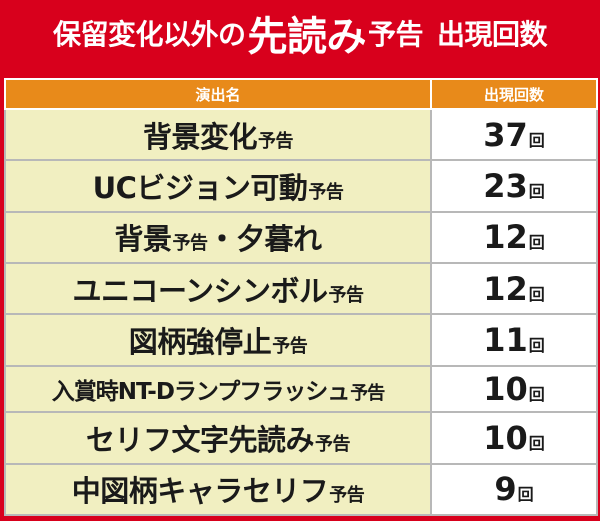 The width and height of the screenshot is (600, 521). Describe the element at coordinates (218, 489) in the screenshot. I see `row-name: 中図柄キャラセリフ予告` at that location.